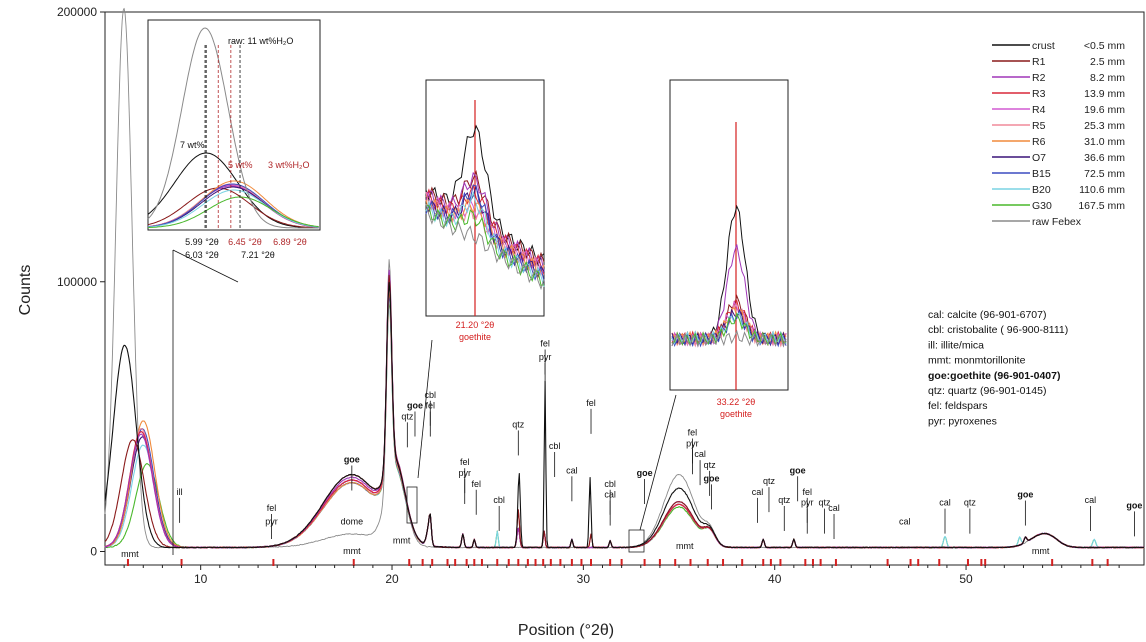  I want to click on legend-name: R1, so click(1039, 62).